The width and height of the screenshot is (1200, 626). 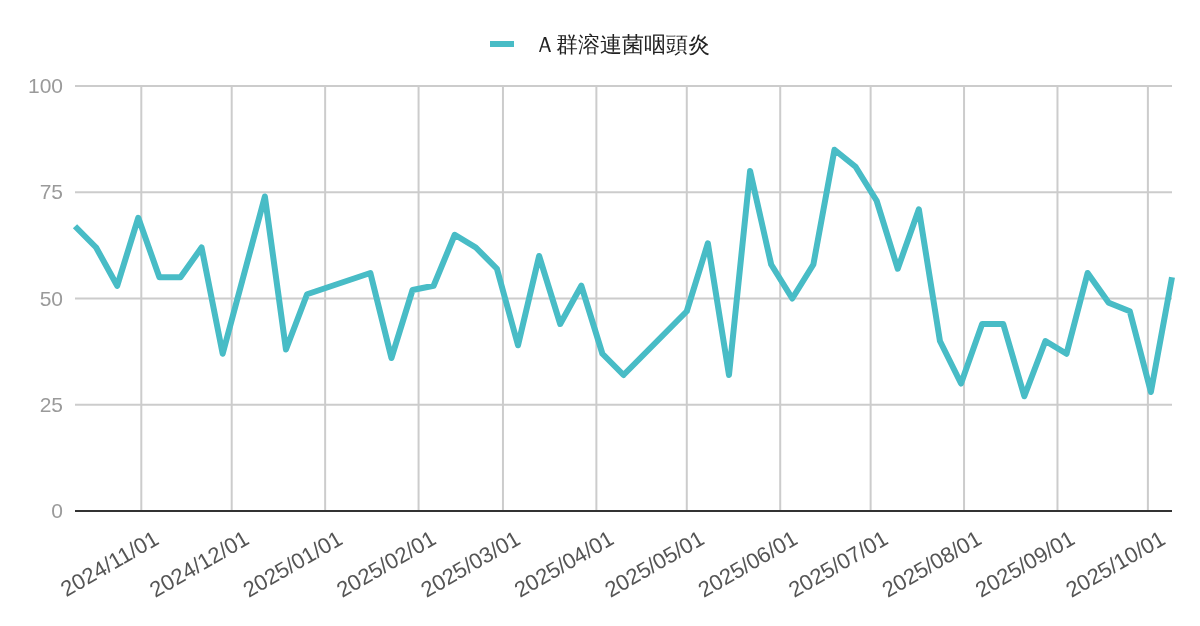 I want to click on y-tick-label: 0, so click(x=57, y=510).